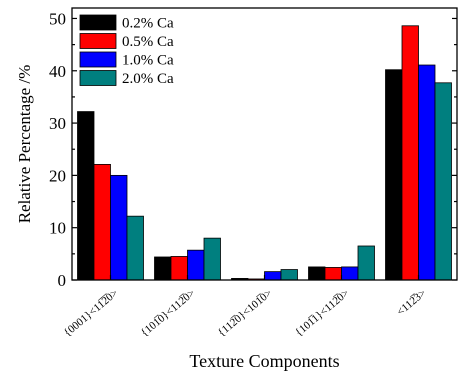 This screenshot has height=376, width=461. I want to click on legend-label: 1.0% Ca, so click(148, 61).